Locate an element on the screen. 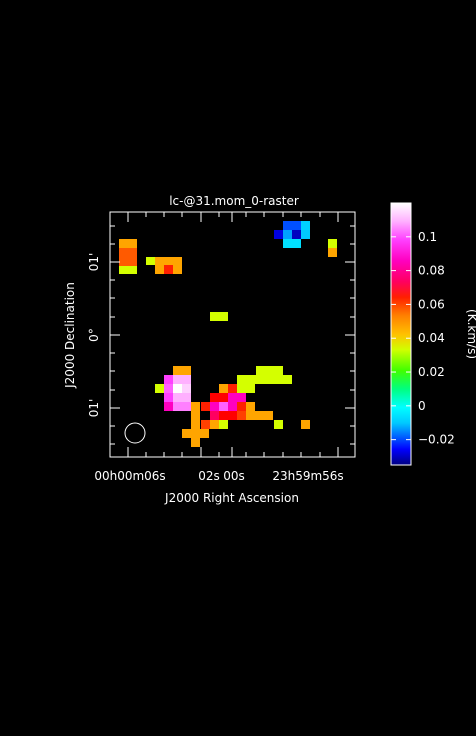  x-tick-label: 00s is located at coordinates (234, 476).